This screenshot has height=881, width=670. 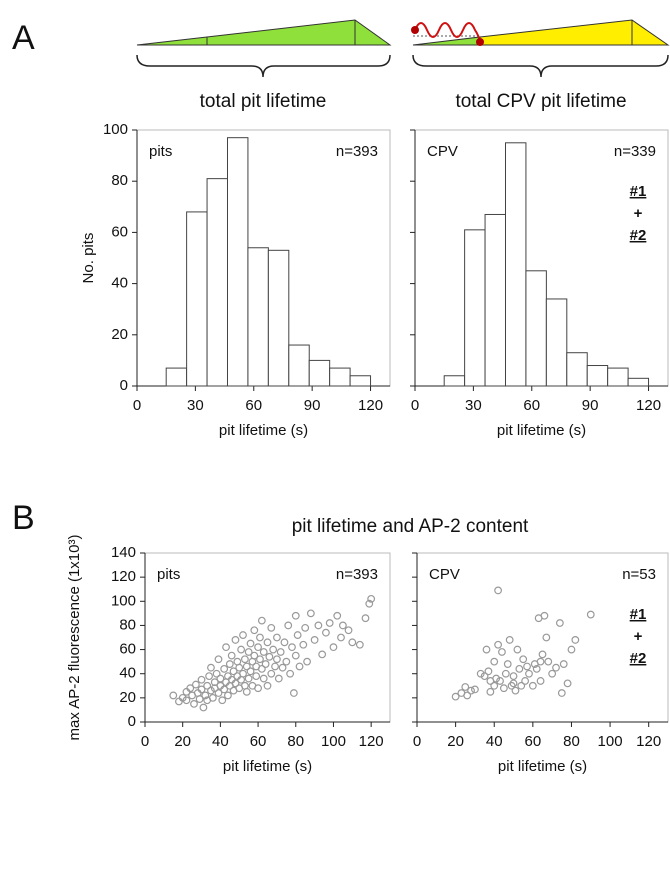 I want to click on x-tick-label: 90, so click(x=590, y=405).